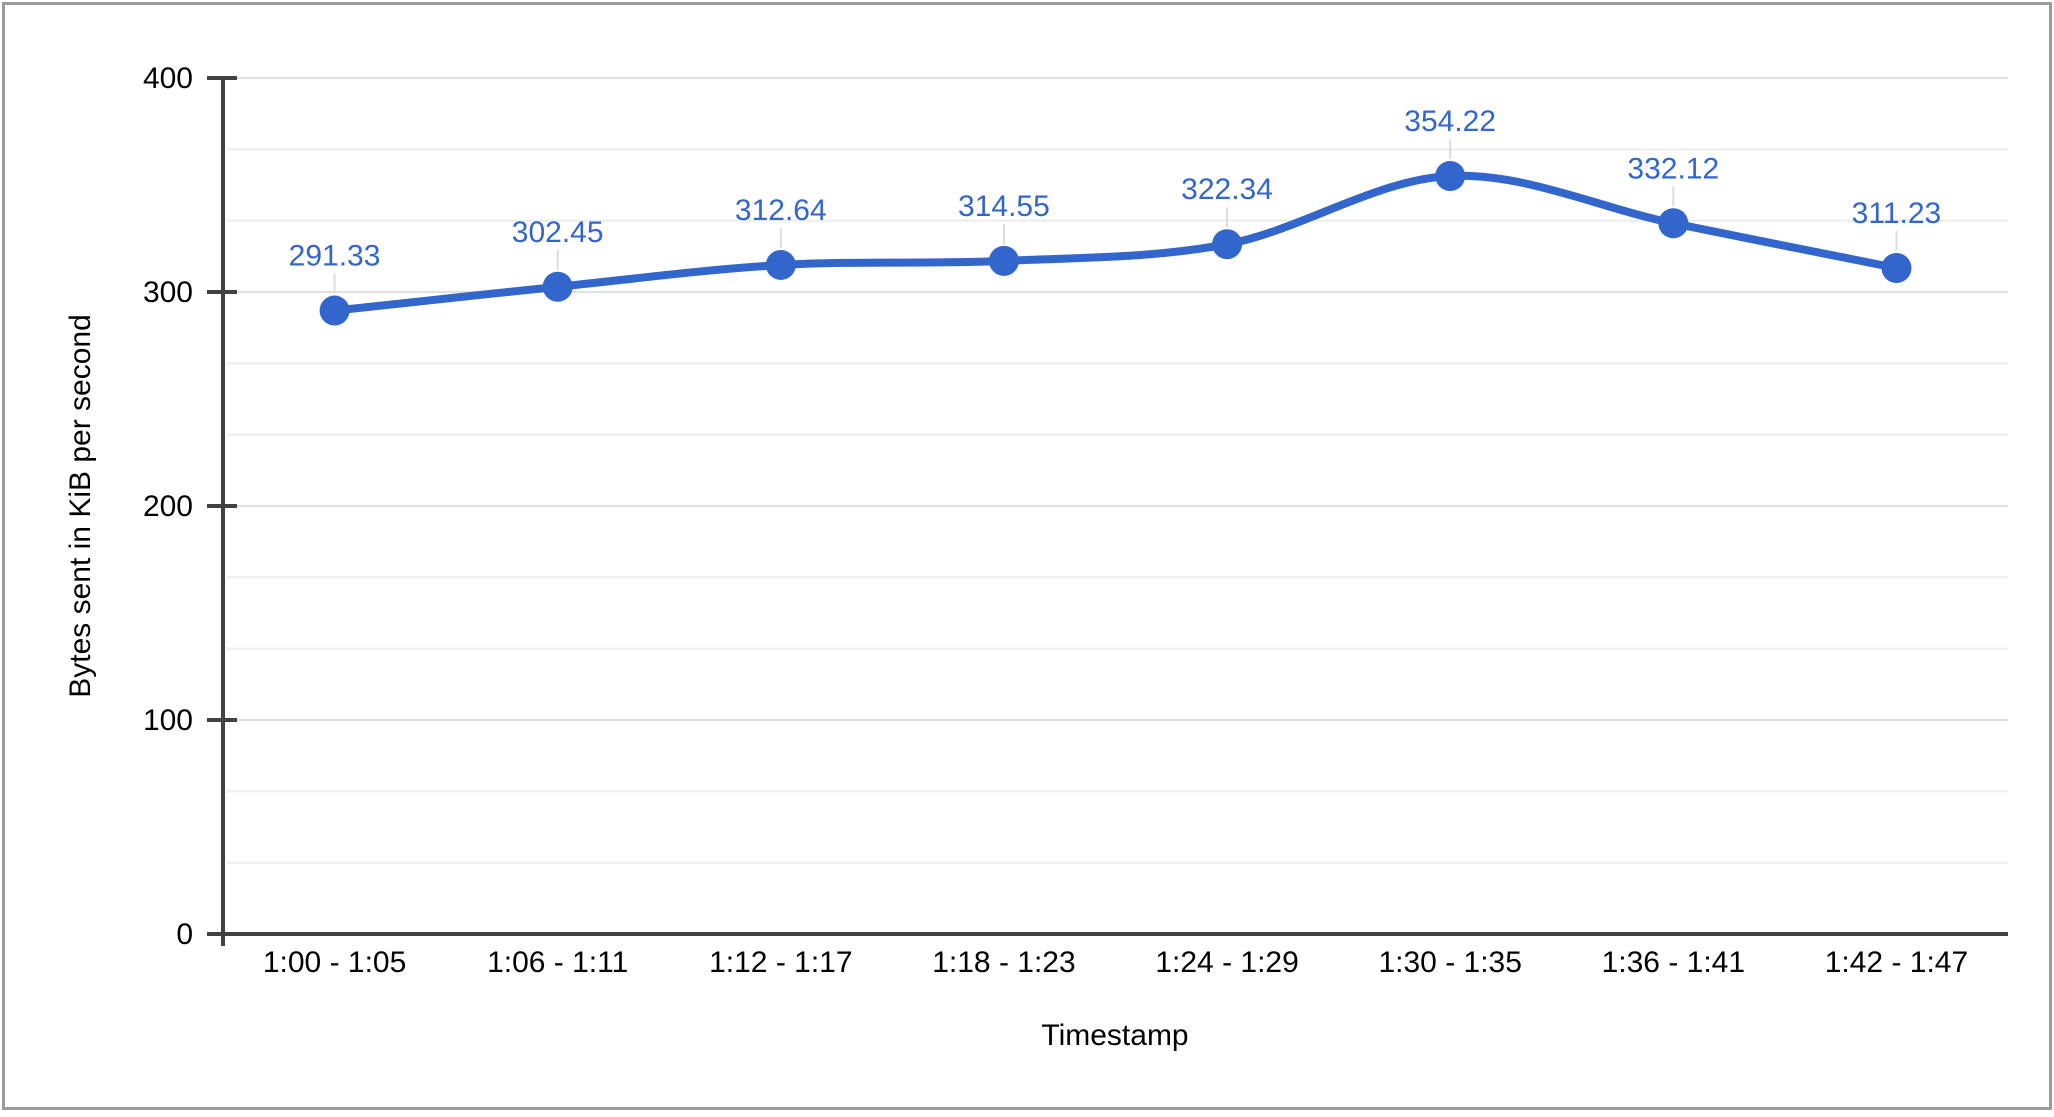  What do you see at coordinates (335, 256) in the screenshot?
I see `data-point-label: 291.33` at bounding box center [335, 256].